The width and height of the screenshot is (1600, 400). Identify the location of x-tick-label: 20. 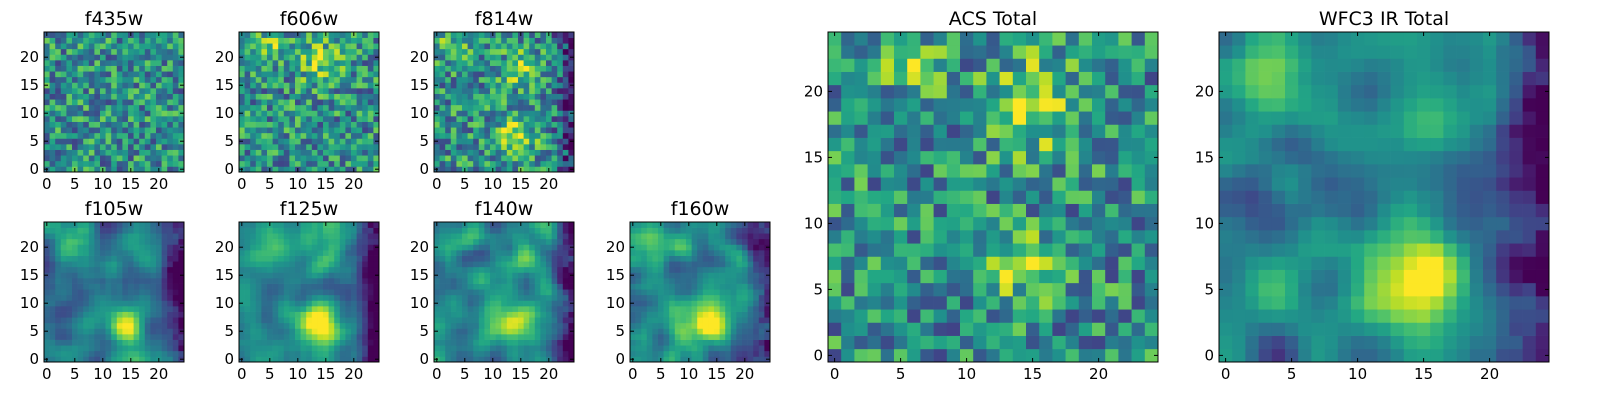
(548, 374).